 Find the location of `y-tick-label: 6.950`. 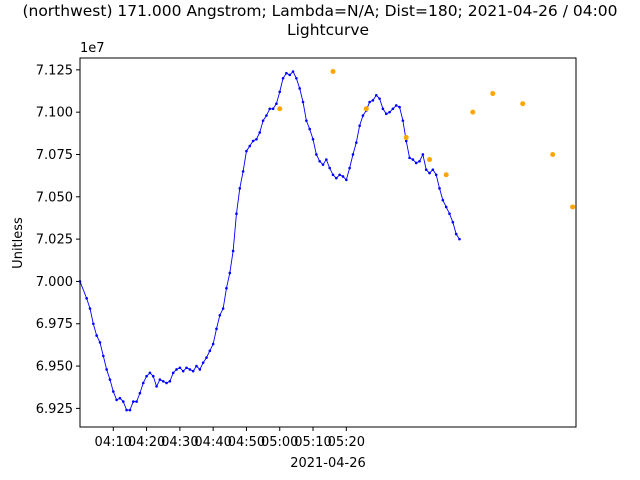

y-tick-label: 6.950 is located at coordinates (54, 367).